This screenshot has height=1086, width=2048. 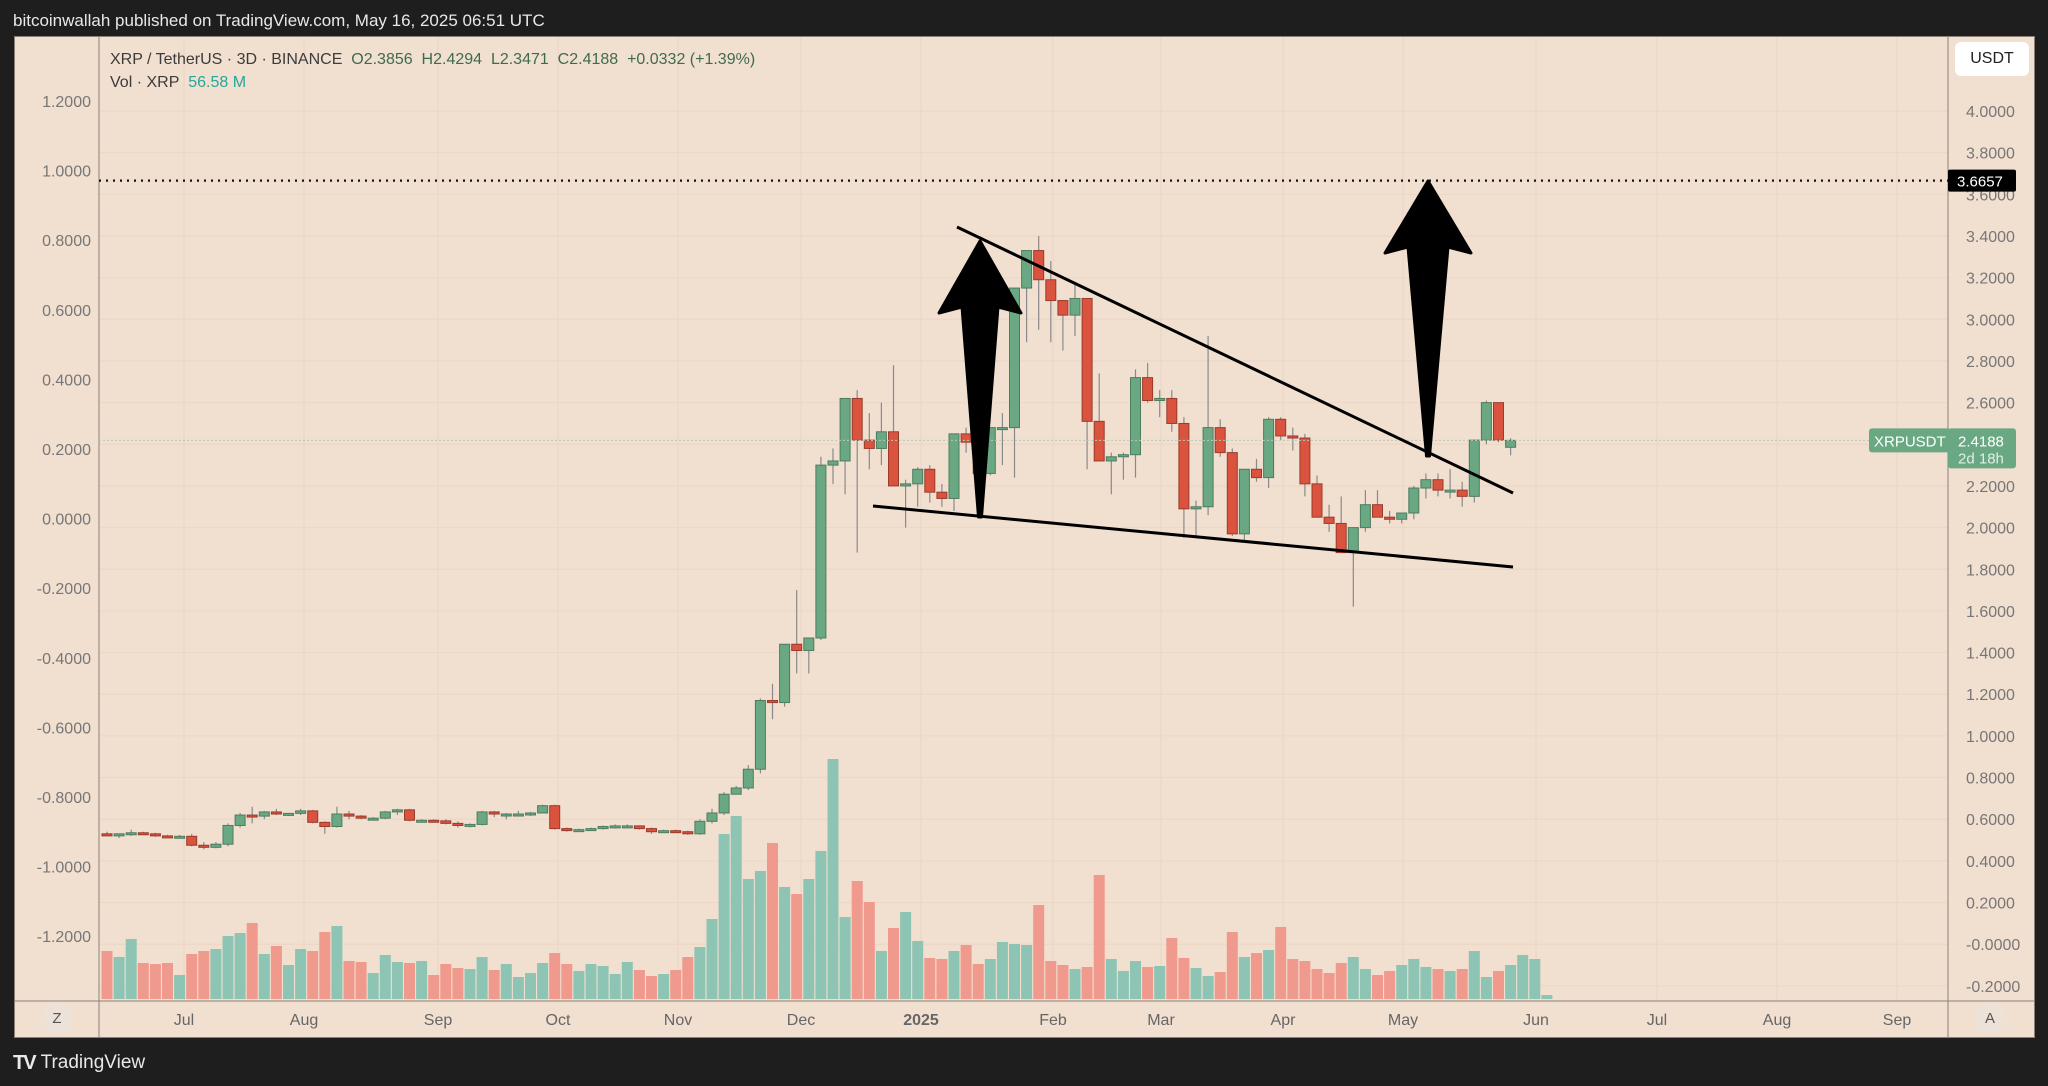 What do you see at coordinates (25, 1062) in the screenshot?
I see `tradingview-logo-icon: TV` at bounding box center [25, 1062].